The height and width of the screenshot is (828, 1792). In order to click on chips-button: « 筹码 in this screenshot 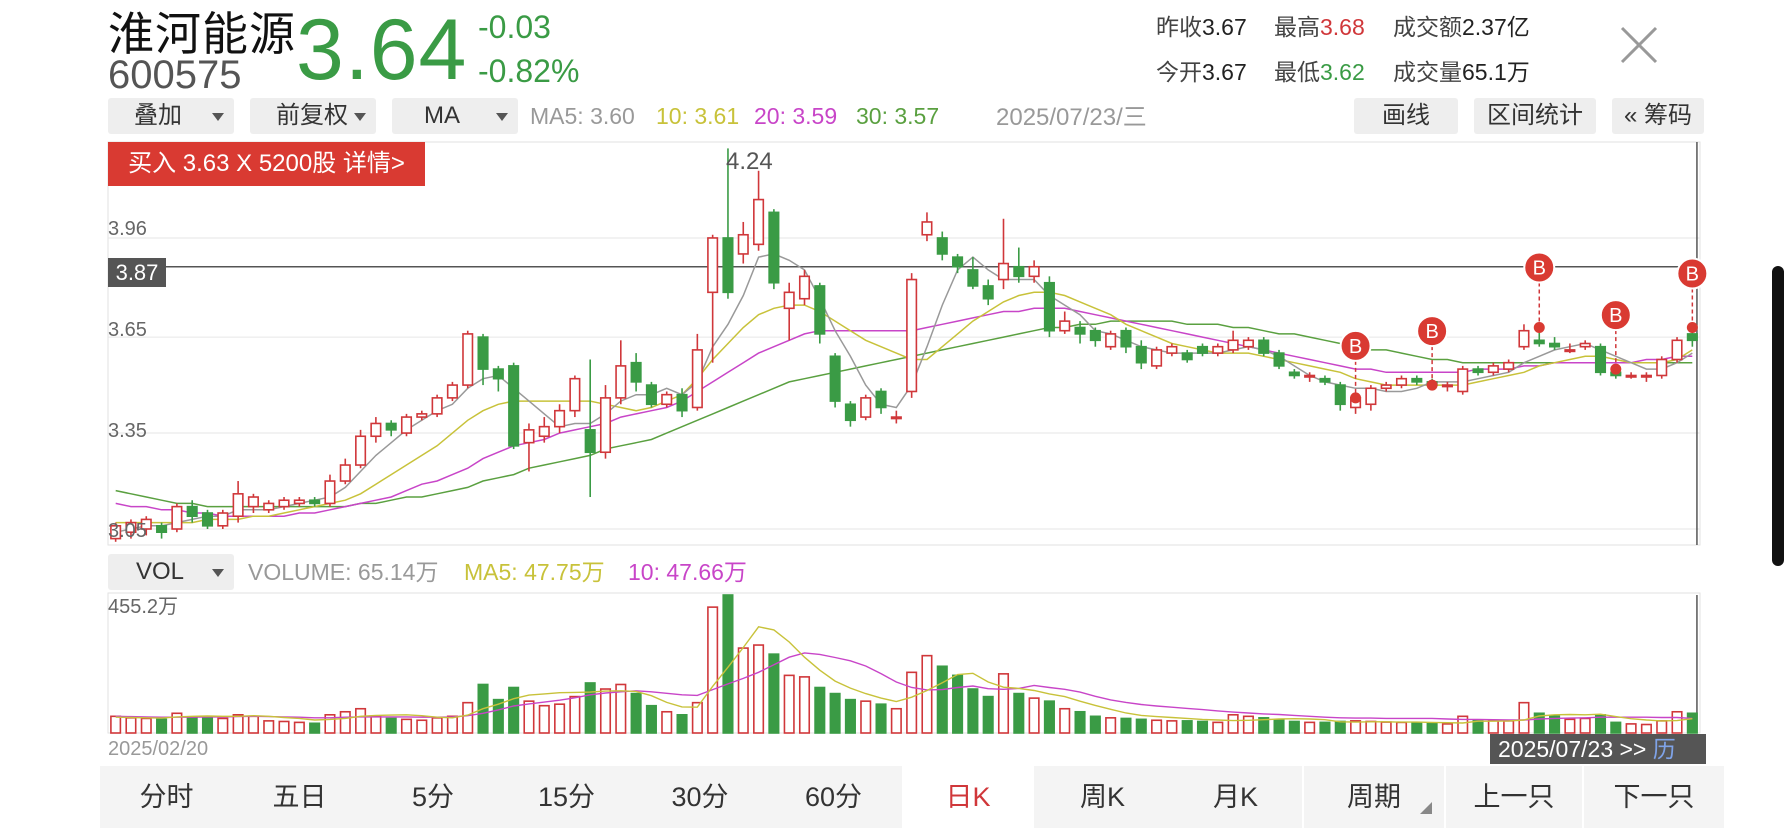, I will do `click(1658, 116)`.